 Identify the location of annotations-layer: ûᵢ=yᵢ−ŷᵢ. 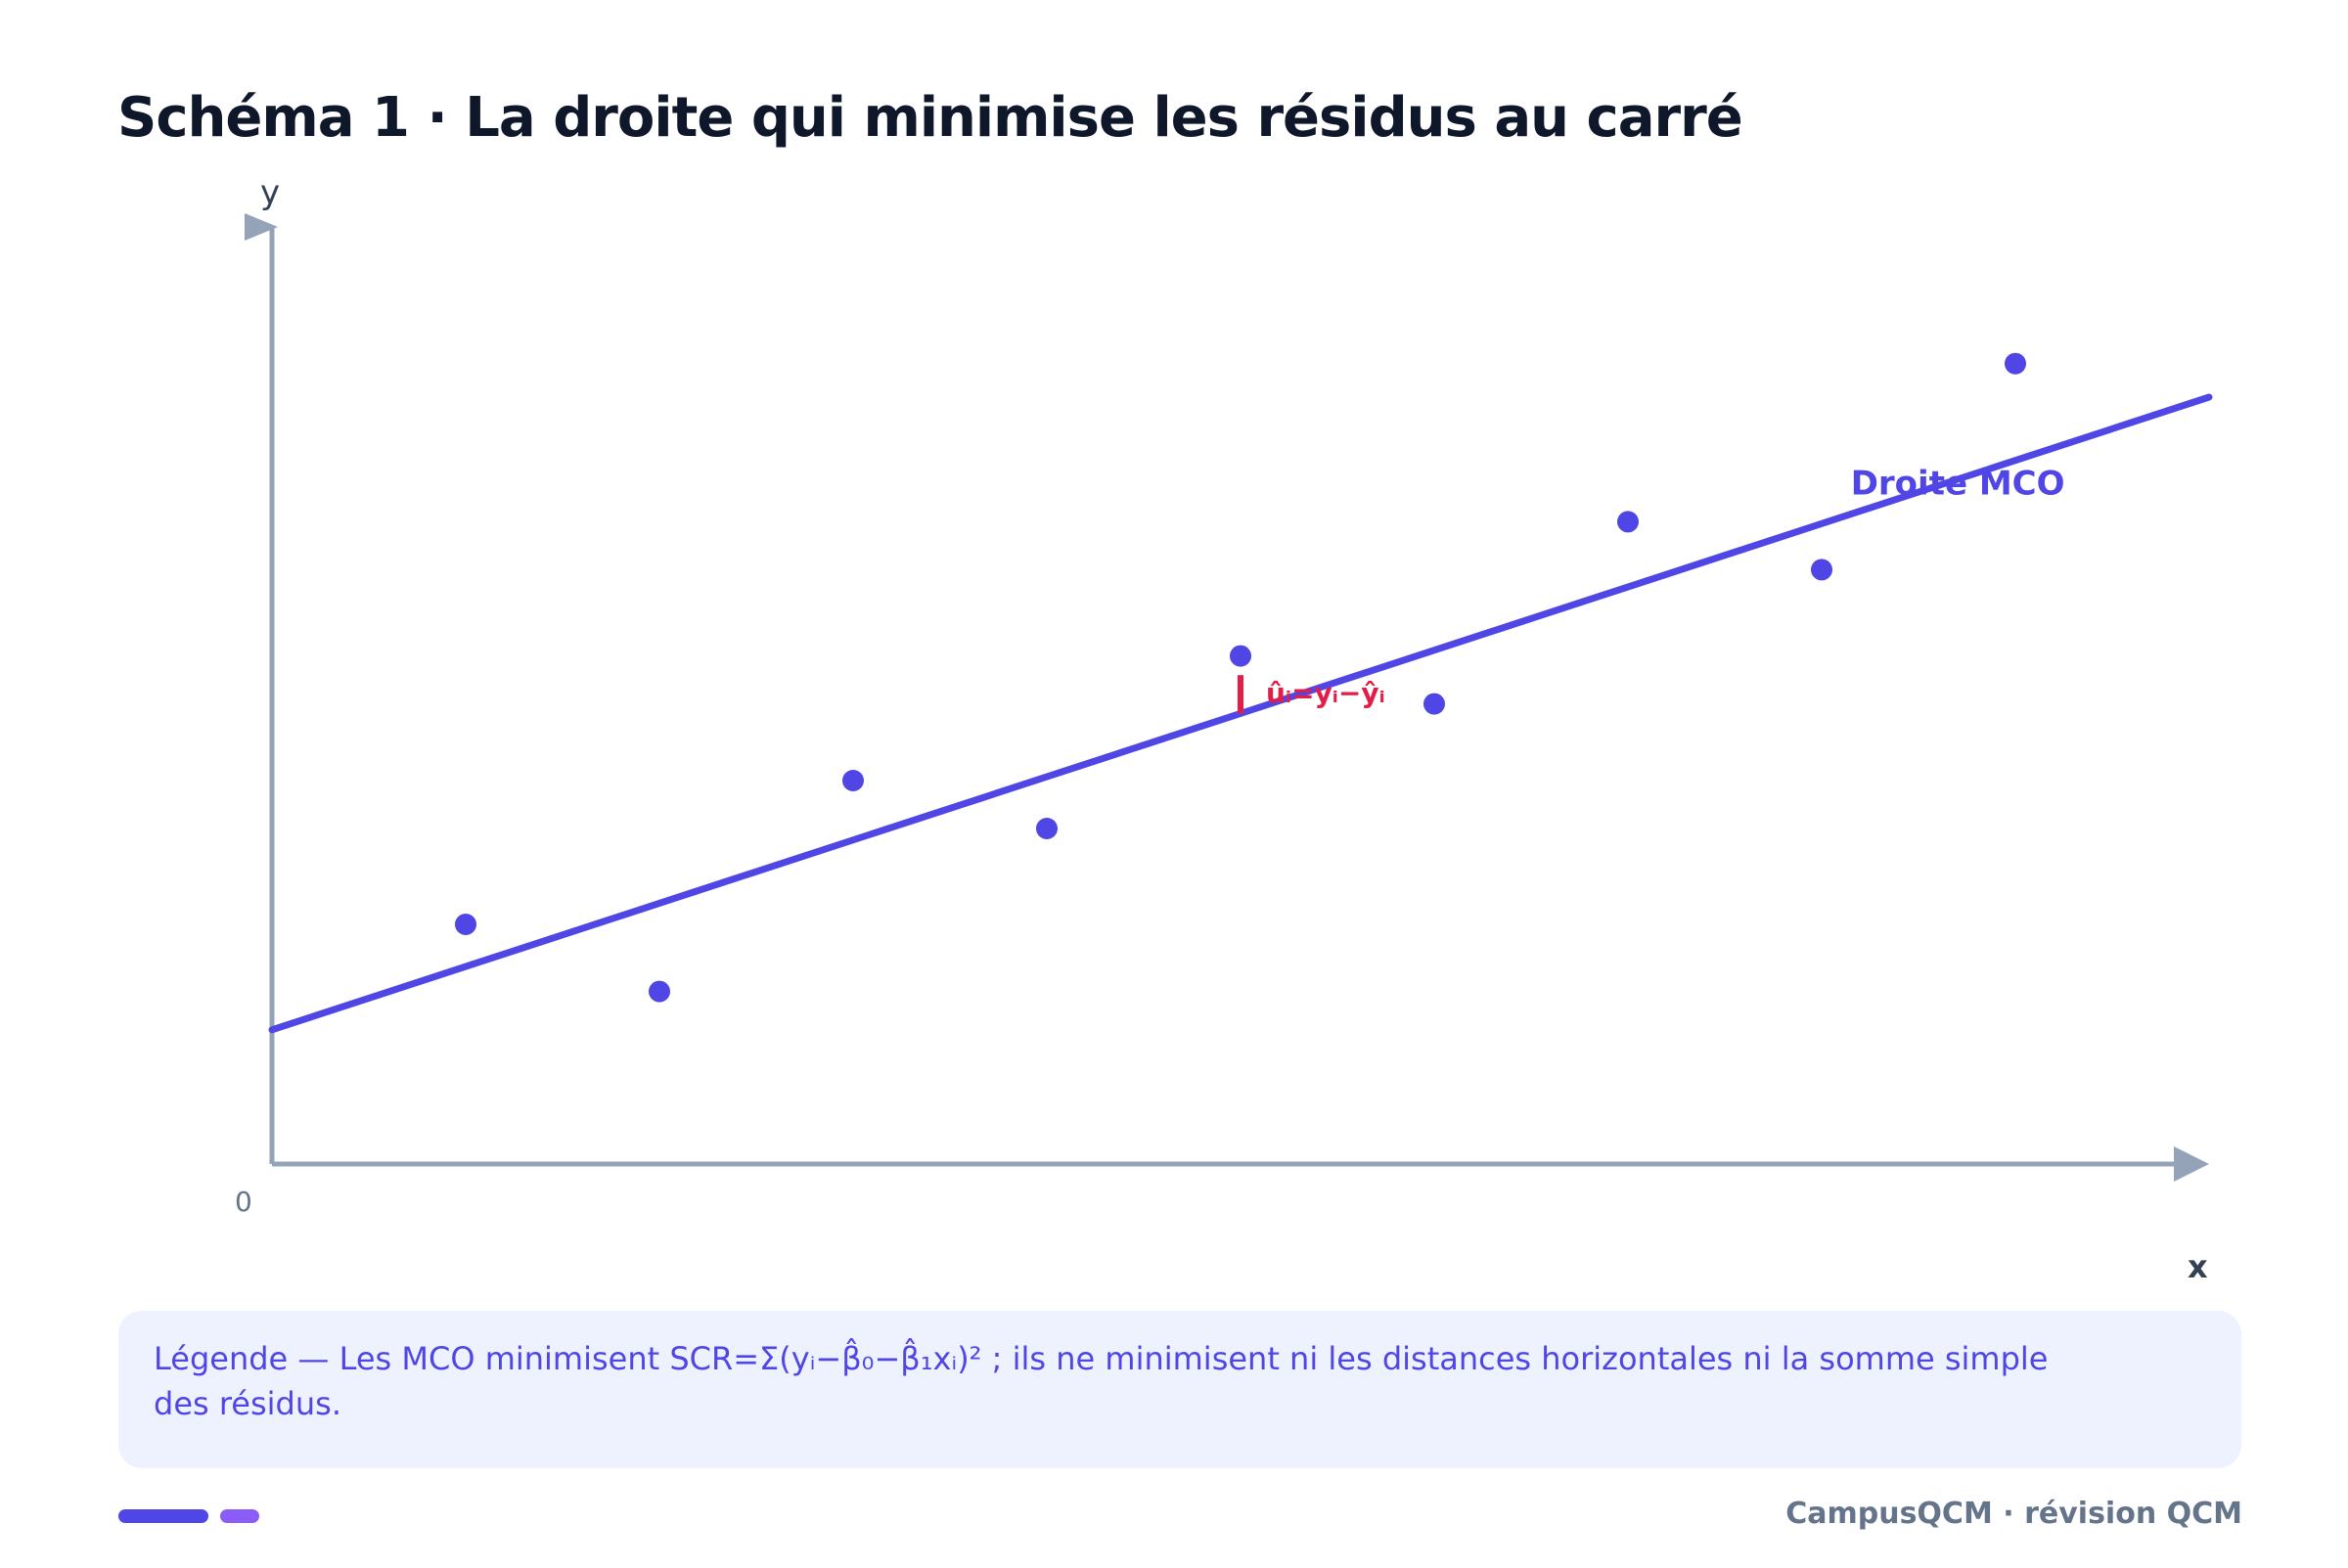
(1311, 694).